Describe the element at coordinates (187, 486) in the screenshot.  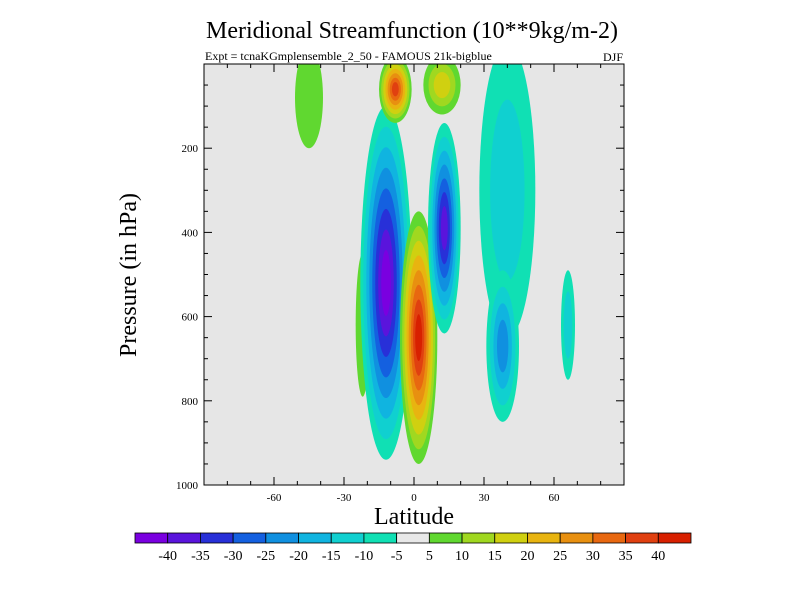
I see `y-tick-label: 1000` at that location.